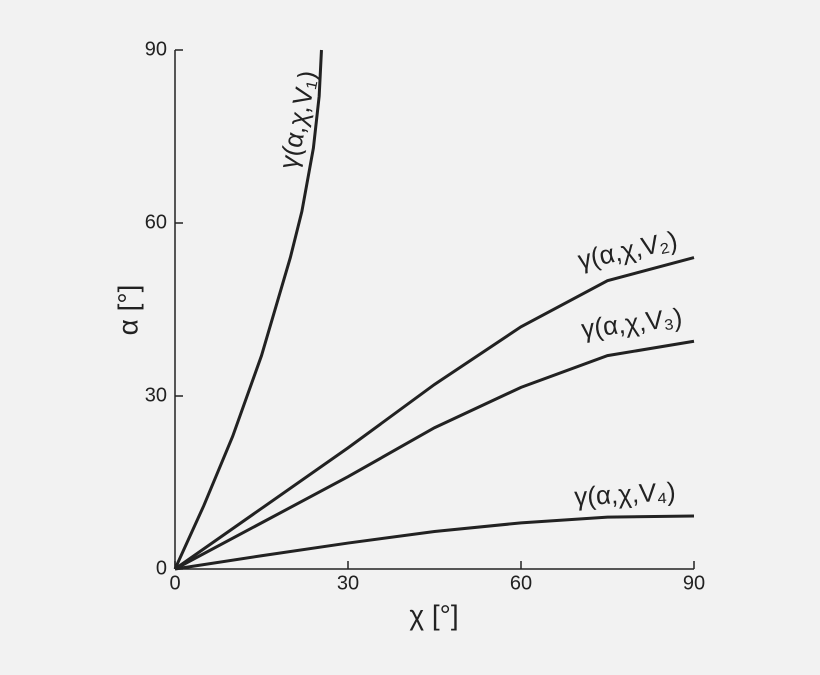 This screenshot has width=820, height=675. I want to click on y-tick-label: 60, so click(156, 222).